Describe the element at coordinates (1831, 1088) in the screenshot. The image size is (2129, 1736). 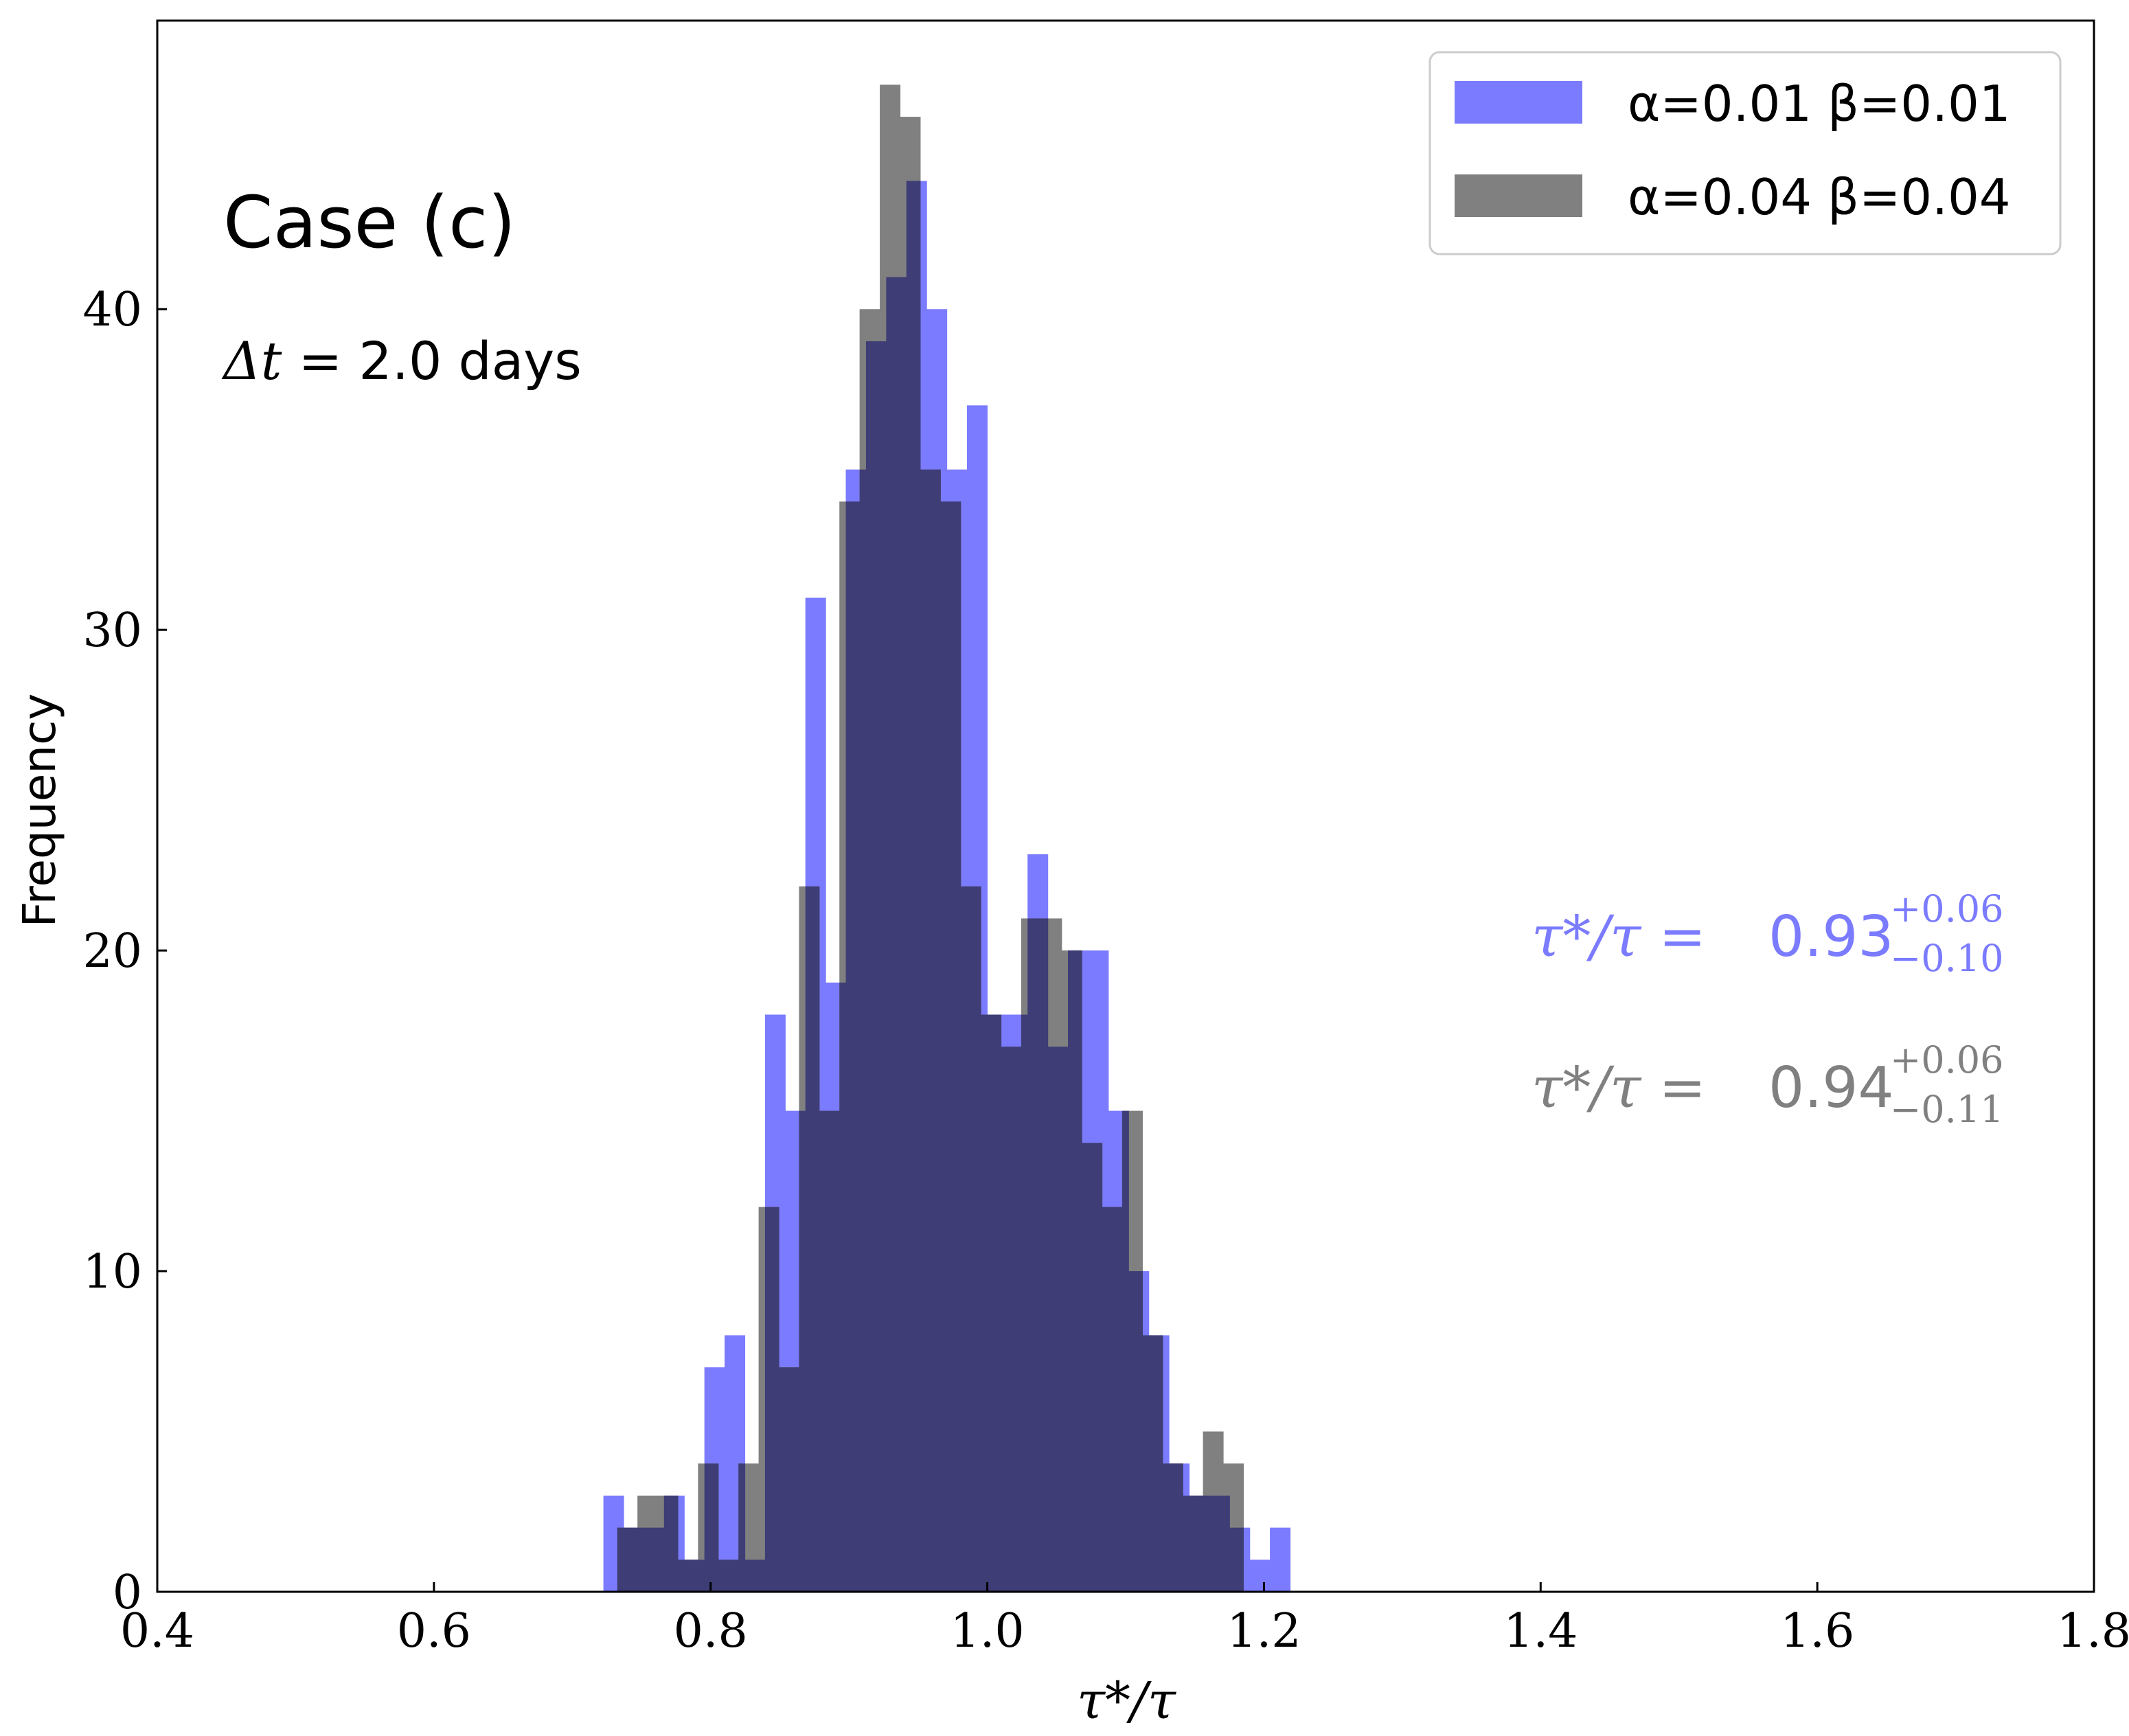
I see `result-b-value: 0.94` at that location.